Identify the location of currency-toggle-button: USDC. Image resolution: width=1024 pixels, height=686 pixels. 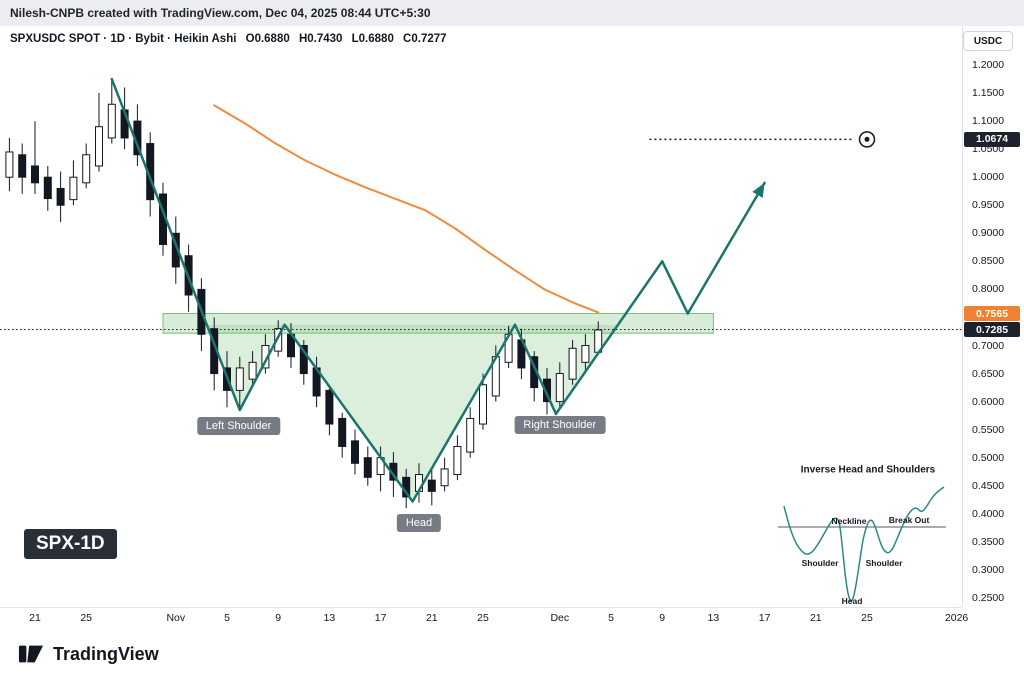
(988, 41).